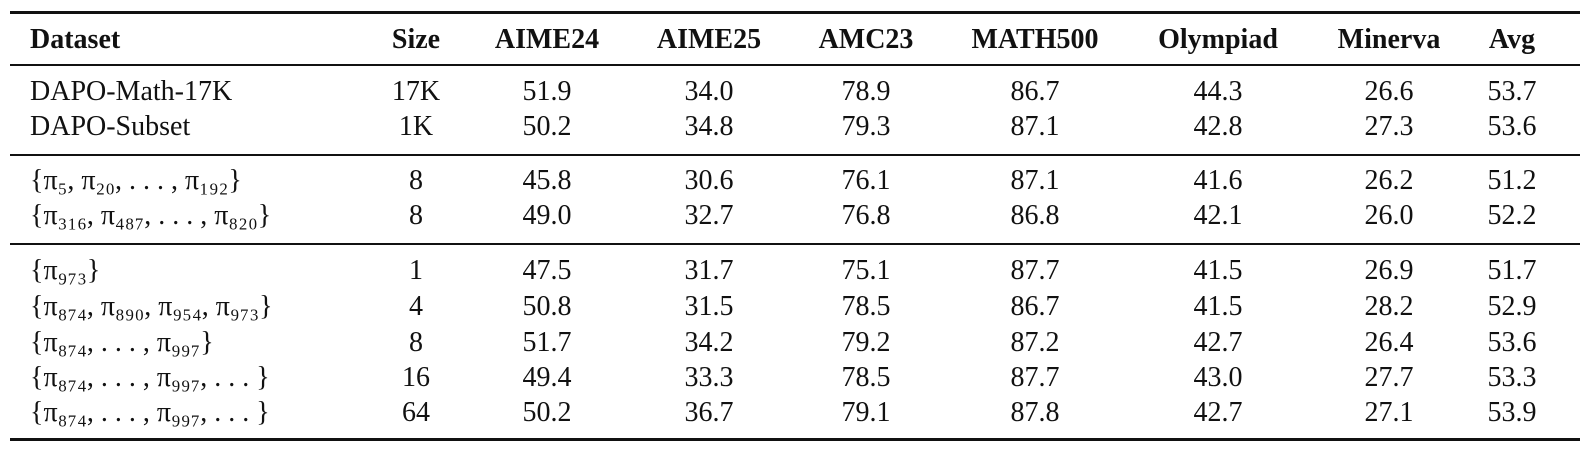 The width and height of the screenshot is (1584, 460). What do you see at coordinates (709, 180) in the screenshot?
I see `value-cell: 30.6` at bounding box center [709, 180].